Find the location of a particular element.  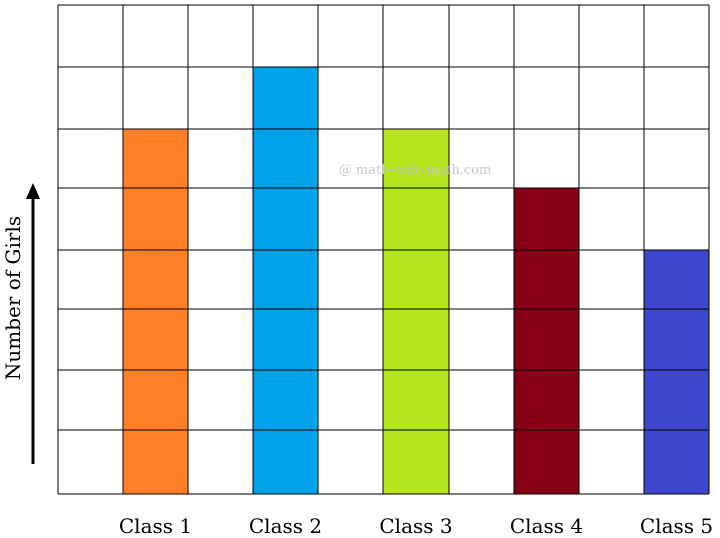

category-label: Class 4 is located at coordinates (546, 526).